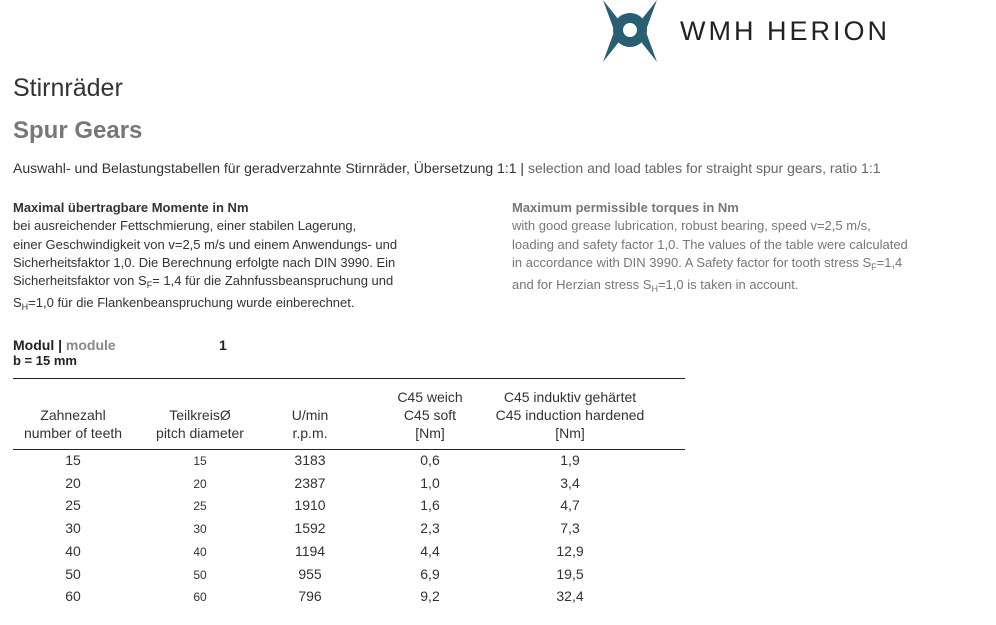 This screenshot has height=625, width=996. What do you see at coordinates (430, 460) in the screenshot?
I see `table-cell: 0,6` at bounding box center [430, 460].